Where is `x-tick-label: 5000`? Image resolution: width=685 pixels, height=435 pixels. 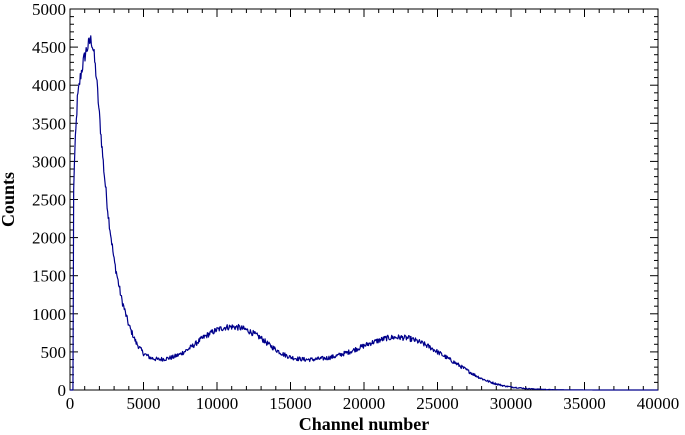
x-tick-label: 5000 is located at coordinates (144, 403).